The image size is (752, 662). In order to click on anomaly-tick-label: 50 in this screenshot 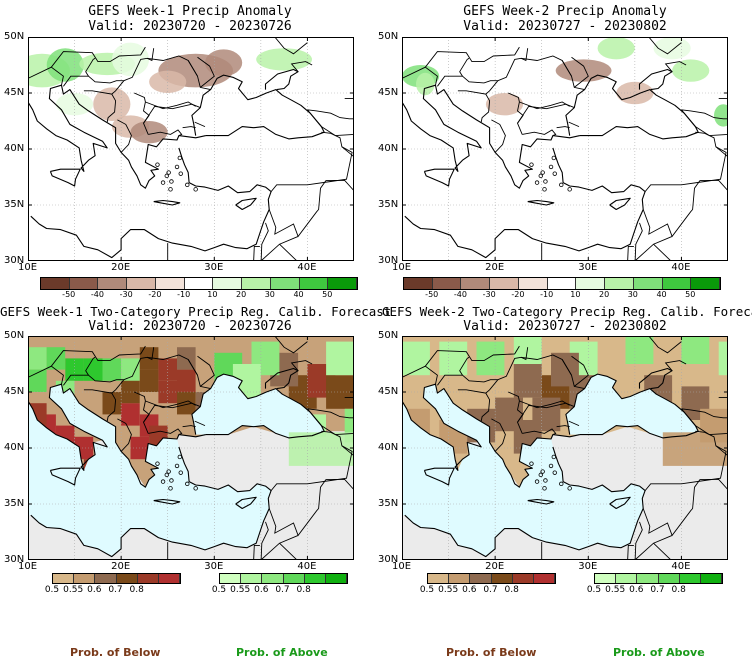, I will do `click(327, 294)`.